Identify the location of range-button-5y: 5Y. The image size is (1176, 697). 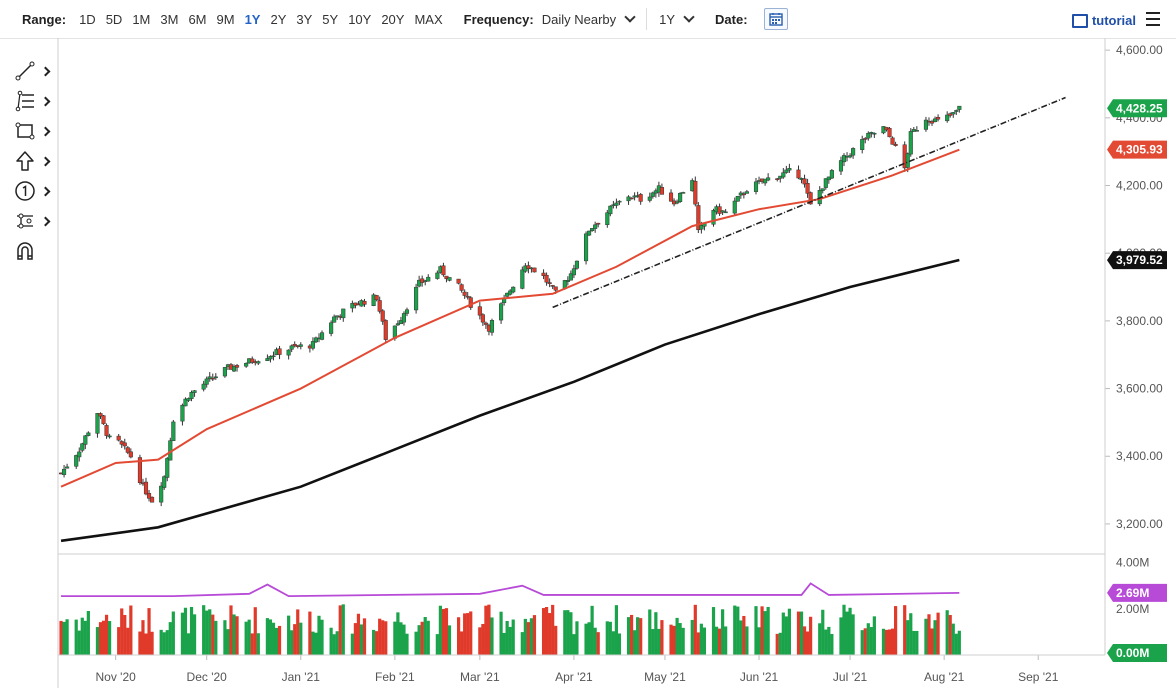
(330, 19).